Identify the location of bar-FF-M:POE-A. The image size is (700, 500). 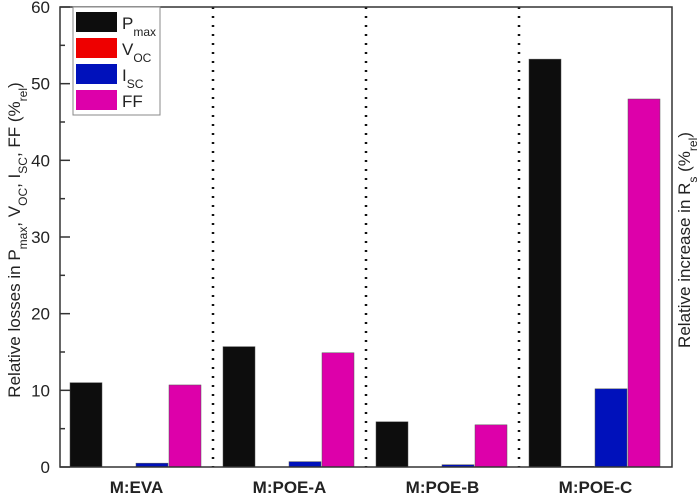
(338, 410).